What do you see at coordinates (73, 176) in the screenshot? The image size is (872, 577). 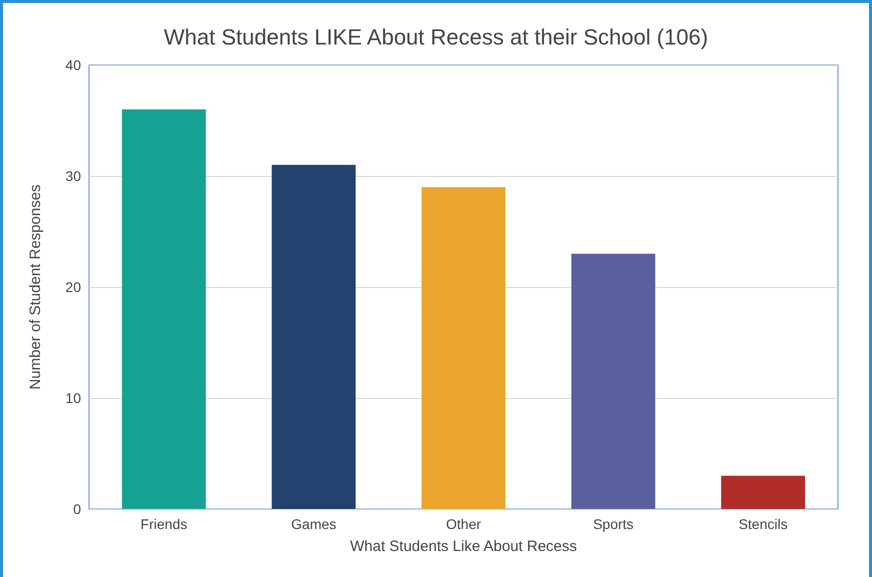 I see `y-tick-label: 30` at bounding box center [73, 176].